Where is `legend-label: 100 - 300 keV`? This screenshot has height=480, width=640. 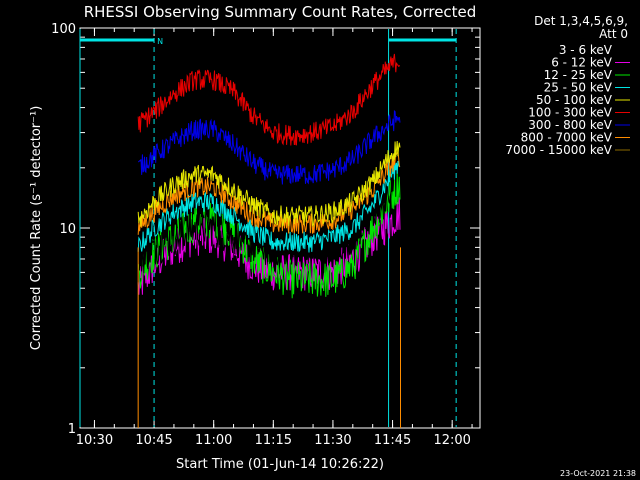 legend-label: 100 - 300 keV is located at coordinates (570, 113).